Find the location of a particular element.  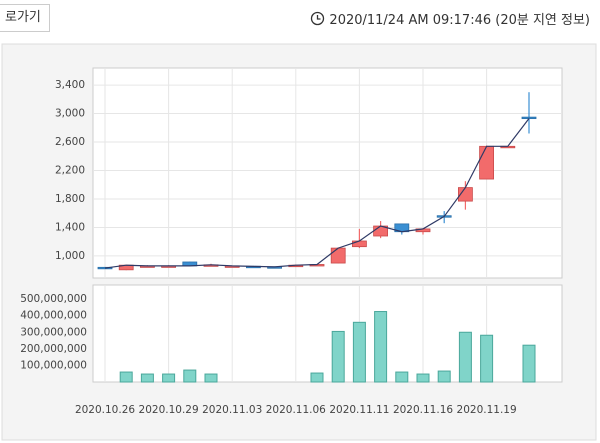

timestamp: 2020/11/24 AM 09:17:46 (20분 지연 정보) is located at coordinates (450, 18).